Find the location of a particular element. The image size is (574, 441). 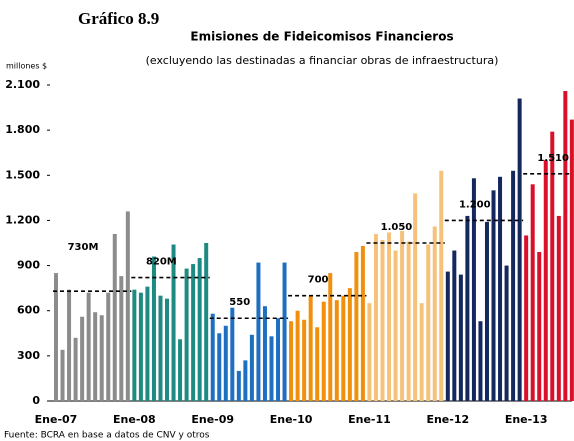

average-label: 730M is located at coordinates (83, 247).